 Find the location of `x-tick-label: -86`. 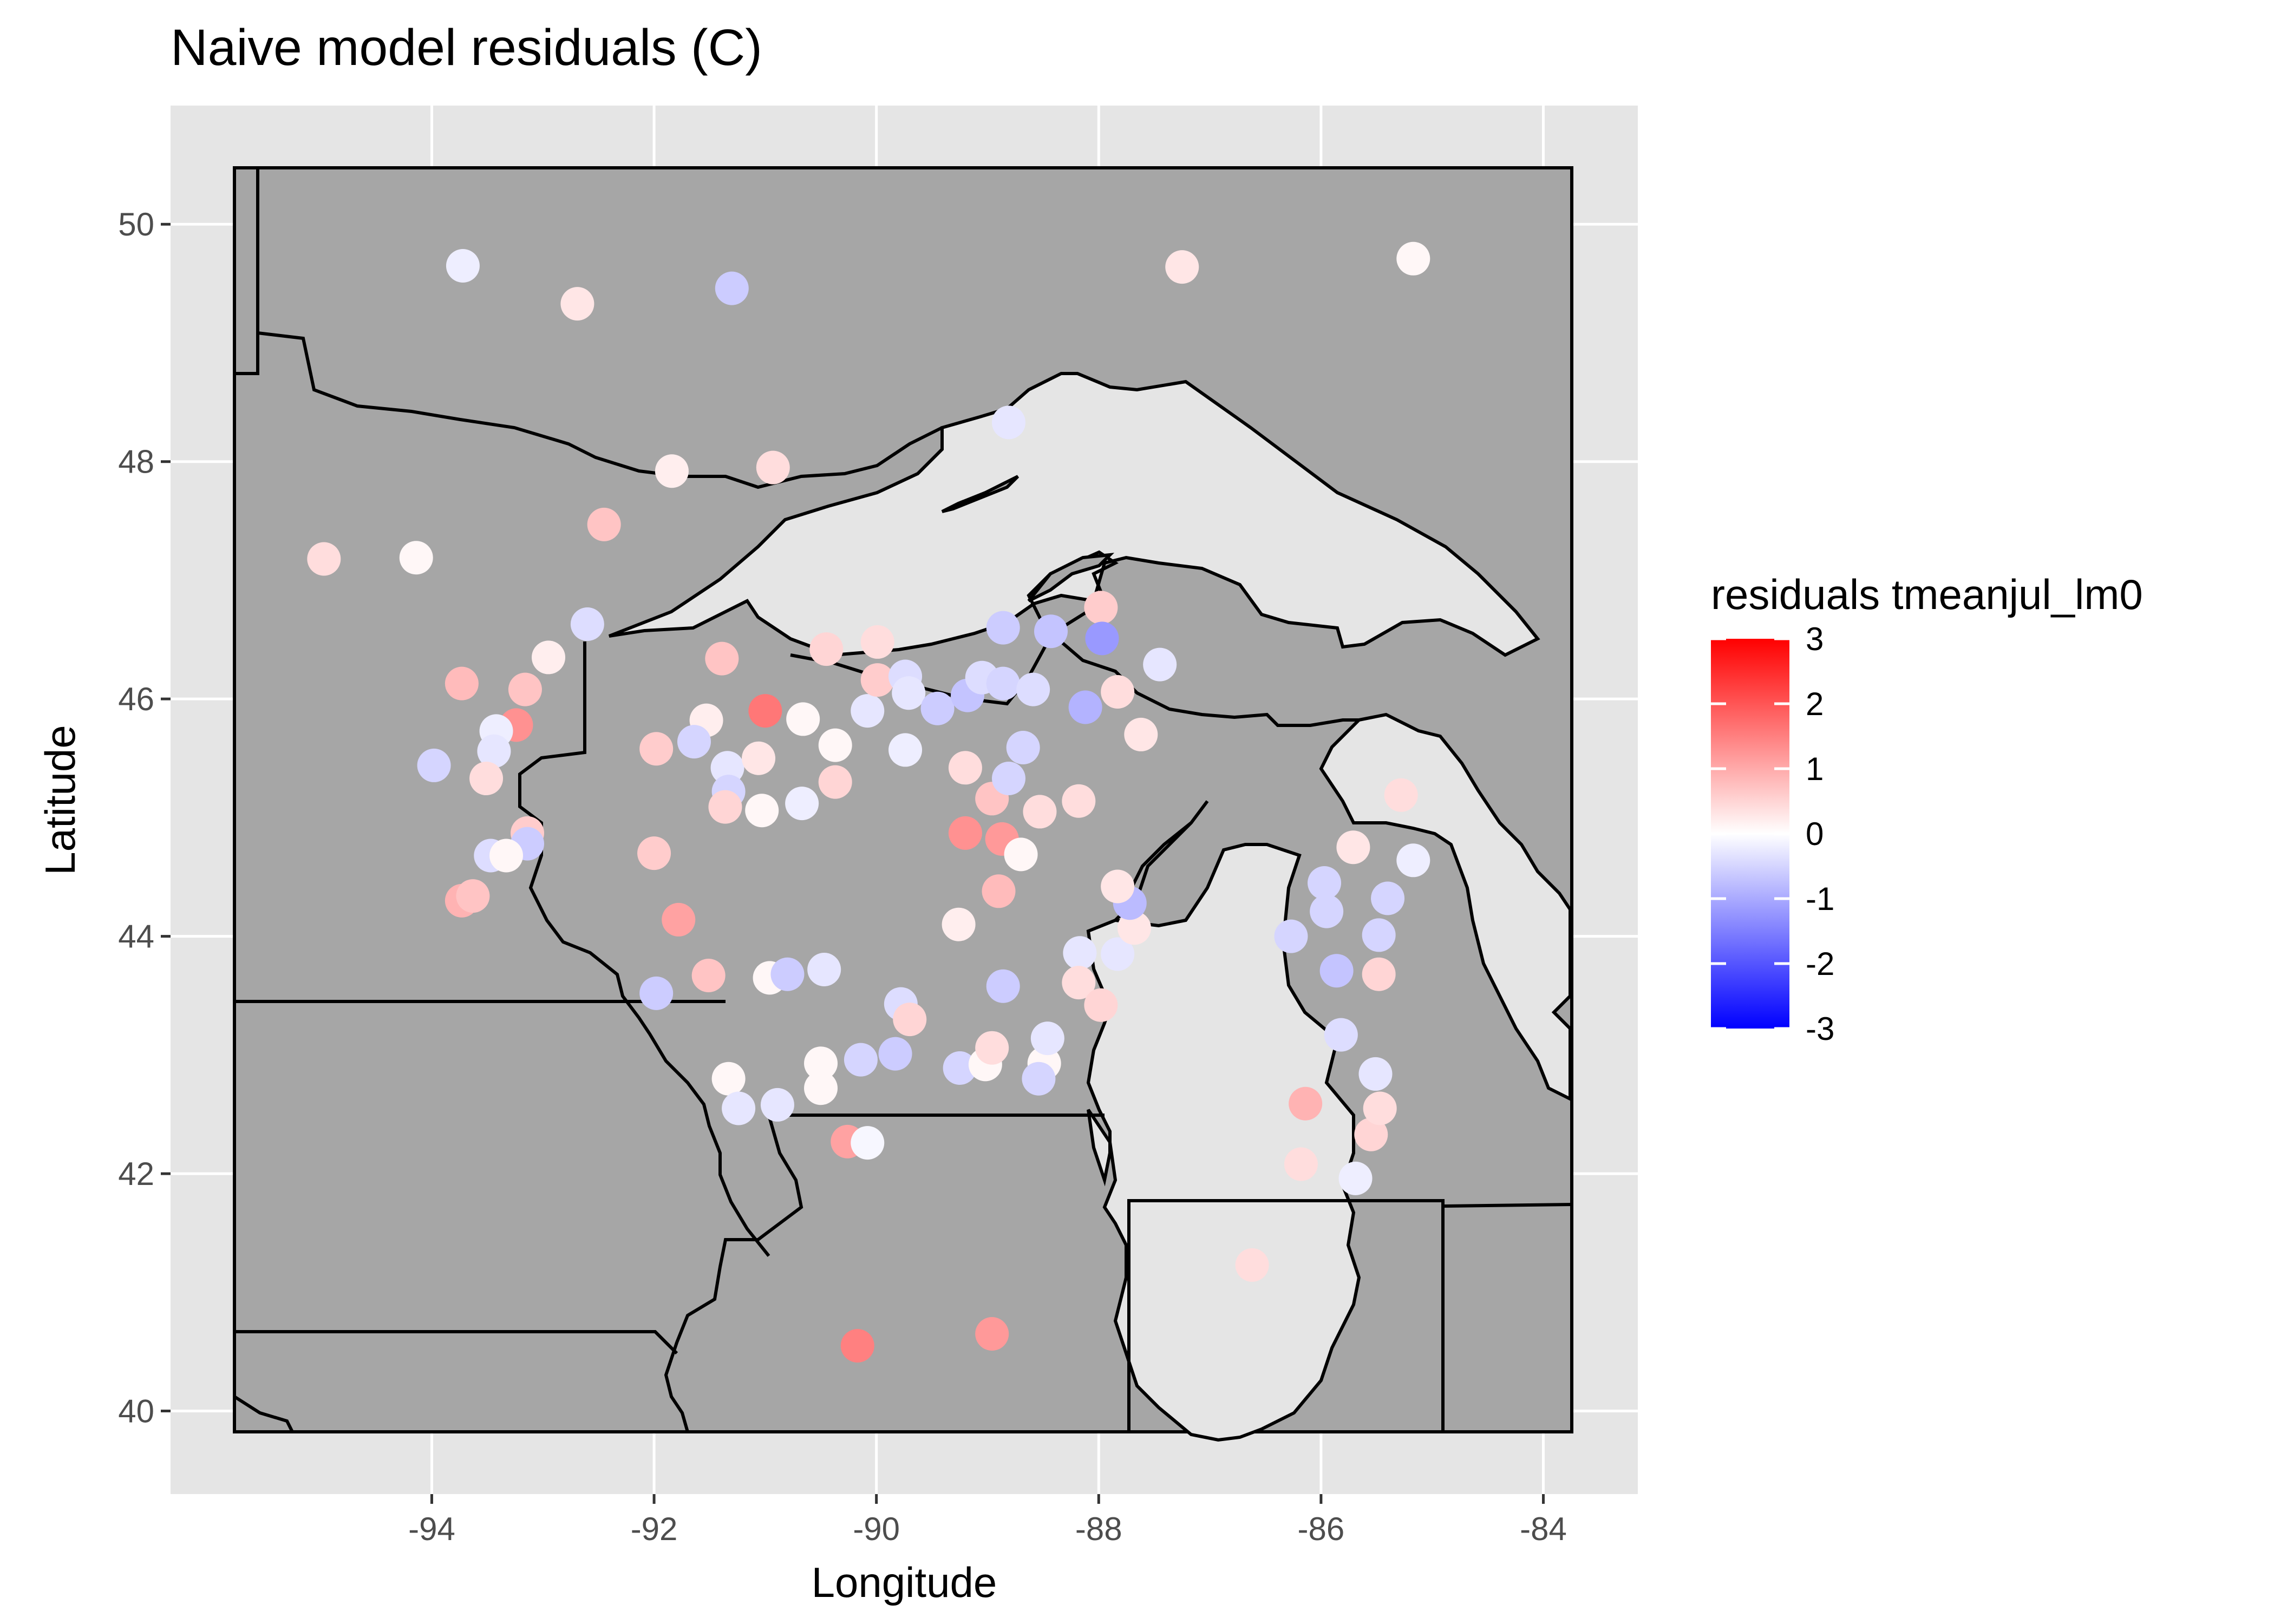

x-tick-label: -86 is located at coordinates (1322, 1529).